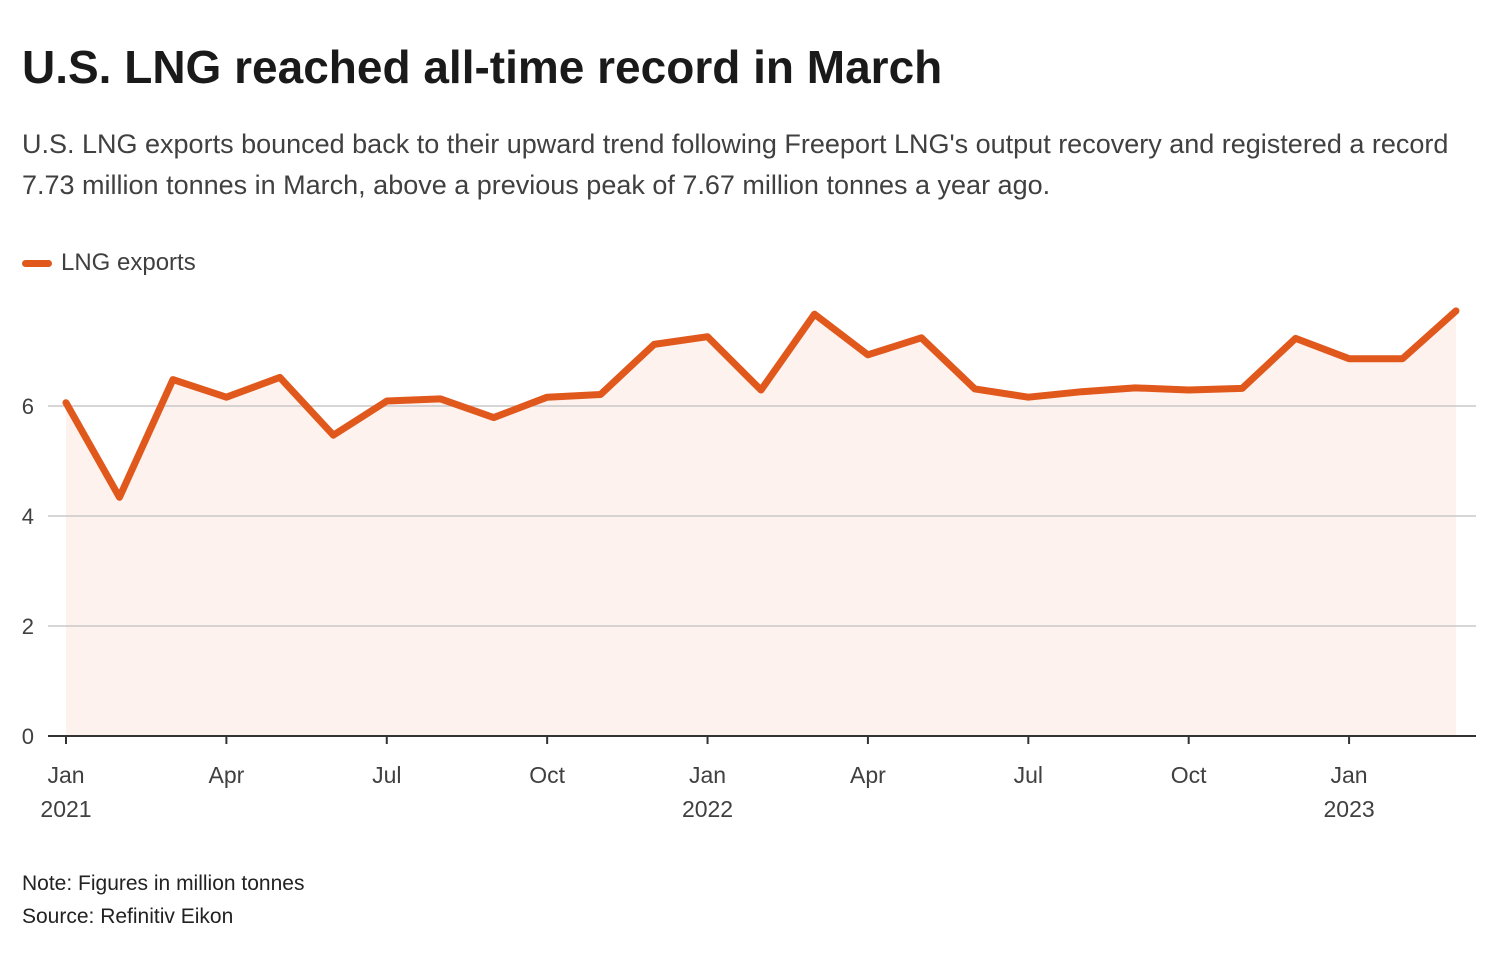 This screenshot has width=1500, height=959. What do you see at coordinates (28, 626) in the screenshot?
I see `y-tick-label: 2` at bounding box center [28, 626].